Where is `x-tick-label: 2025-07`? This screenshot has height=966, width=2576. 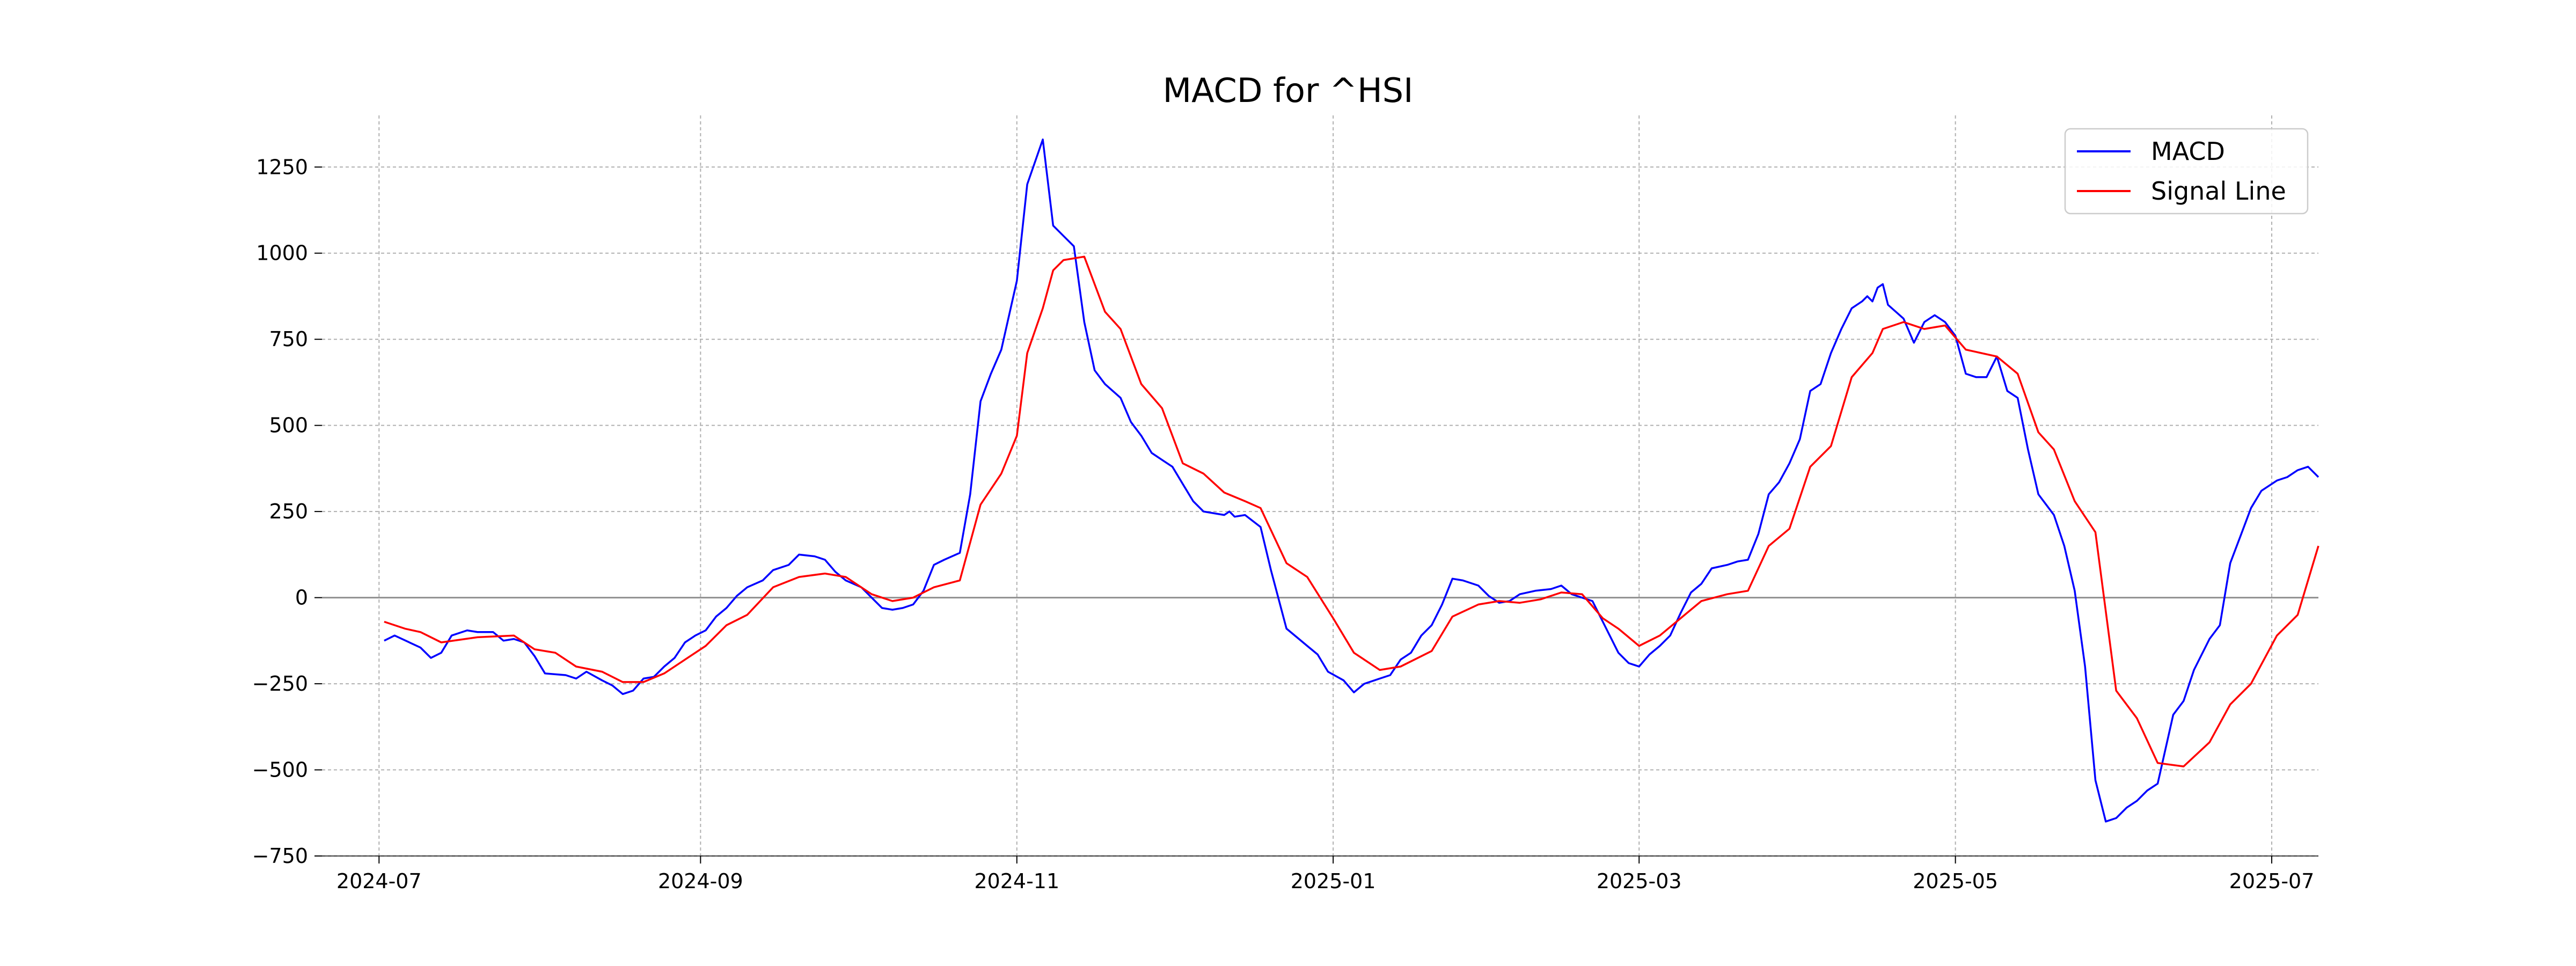 x-tick-label: 2025-07 is located at coordinates (2272, 881).